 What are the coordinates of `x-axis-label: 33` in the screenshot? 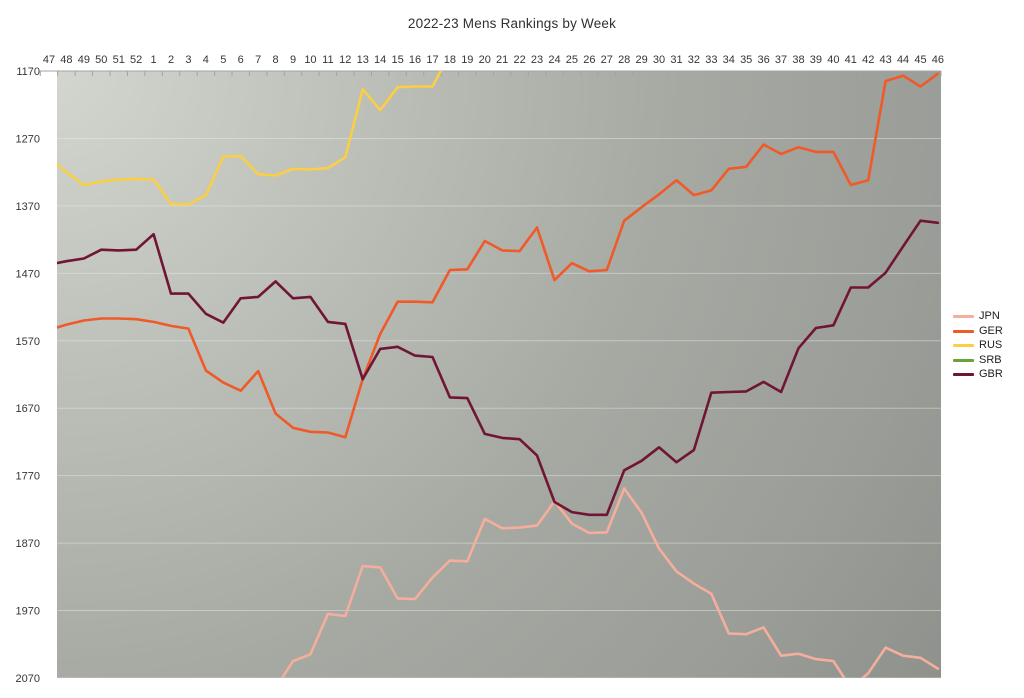 It's located at (711, 60).